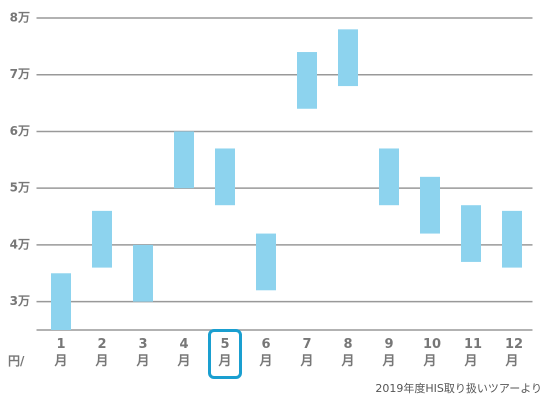 Image resolution: width=550 pixels, height=400 pixels. Describe the element at coordinates (514, 353) in the screenshot. I see `x-tick-label: 12月` at that location.